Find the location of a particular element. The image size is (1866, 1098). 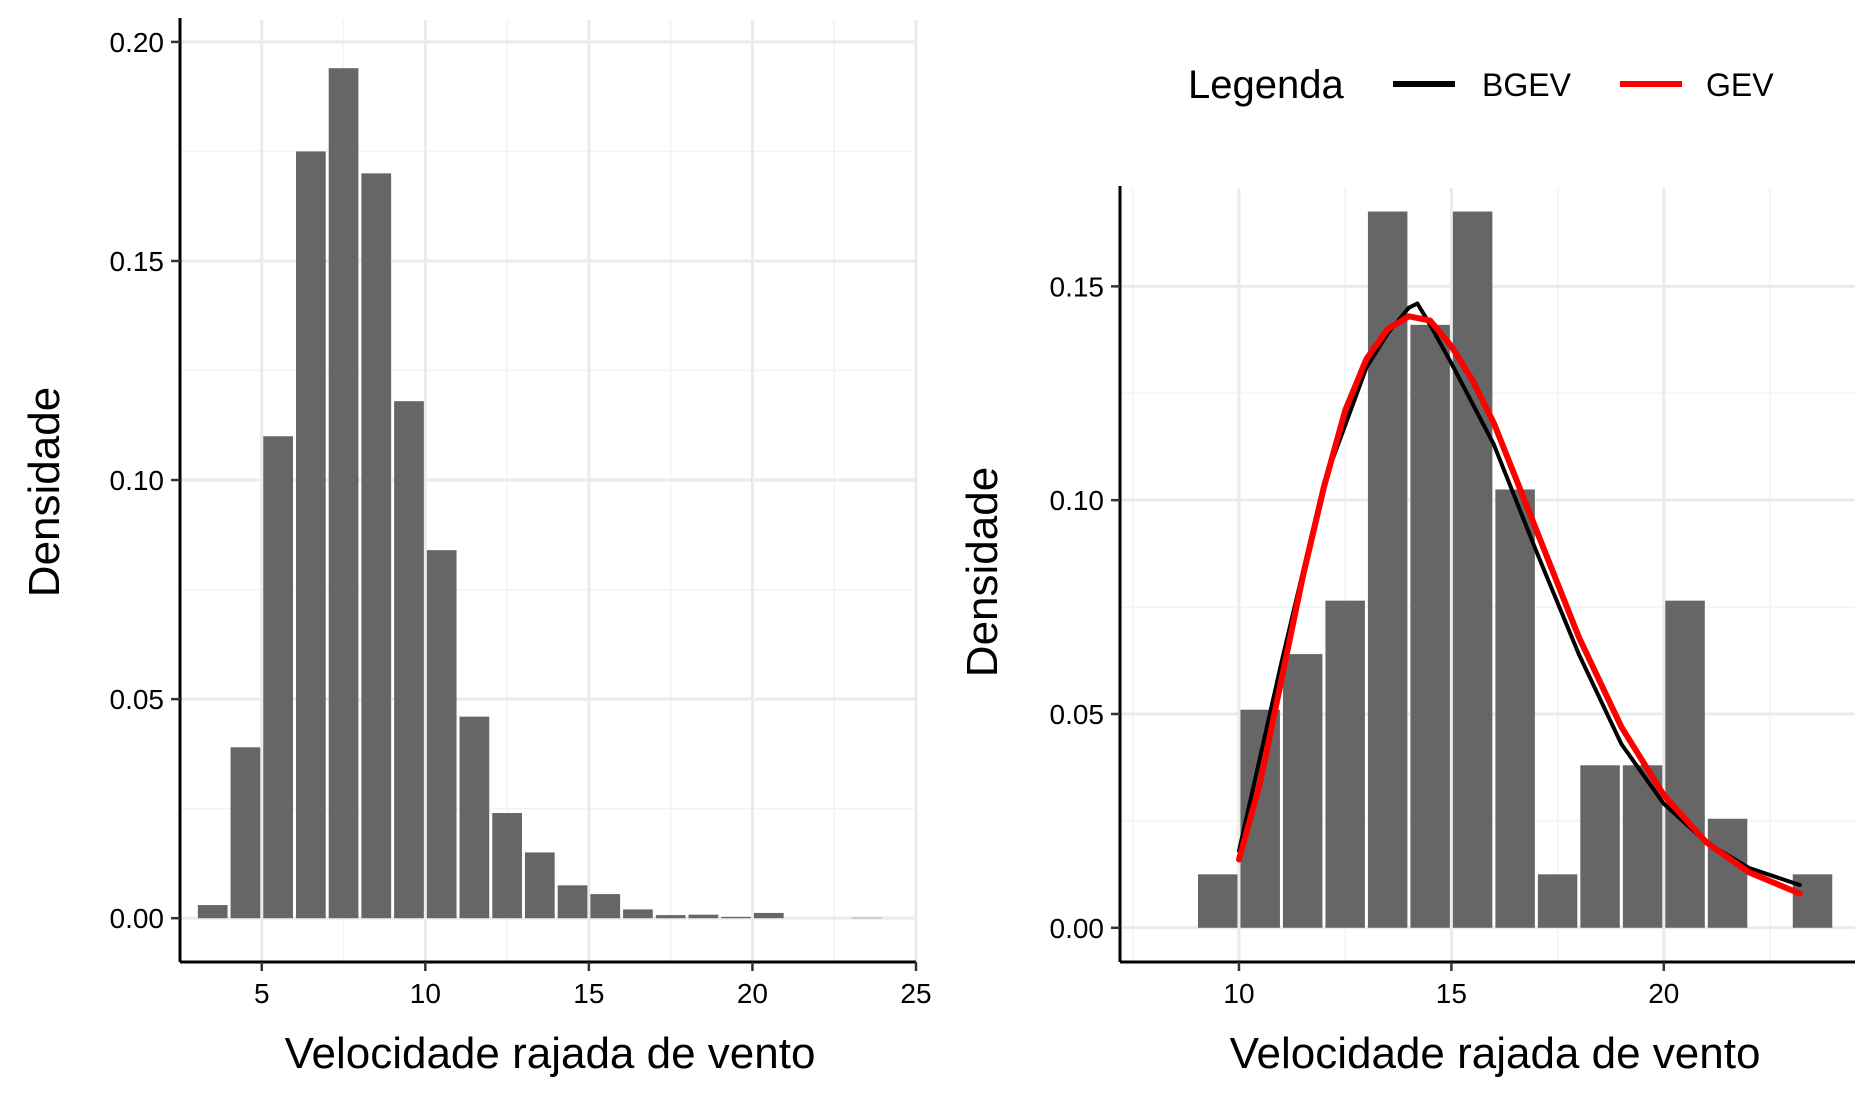

left-x-axis-title: Velocidade rajada de vento is located at coordinates (550, 1053).